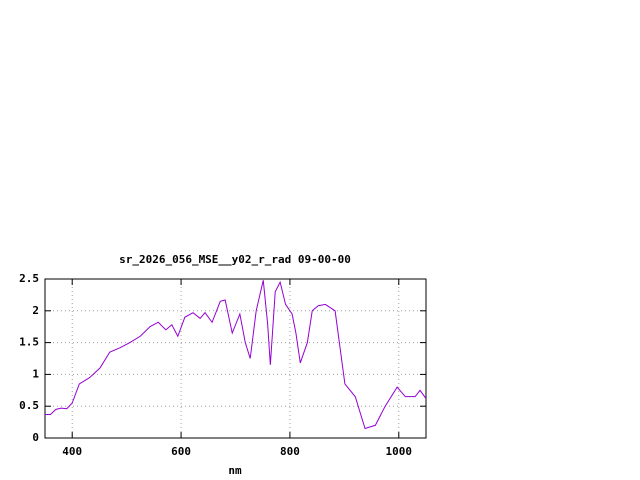 The width and height of the screenshot is (640, 480). Describe the element at coordinates (235, 259) in the screenshot. I see `chart-title: sr_2026_056_MSE__y02_r_rad 09-00-00` at that location.